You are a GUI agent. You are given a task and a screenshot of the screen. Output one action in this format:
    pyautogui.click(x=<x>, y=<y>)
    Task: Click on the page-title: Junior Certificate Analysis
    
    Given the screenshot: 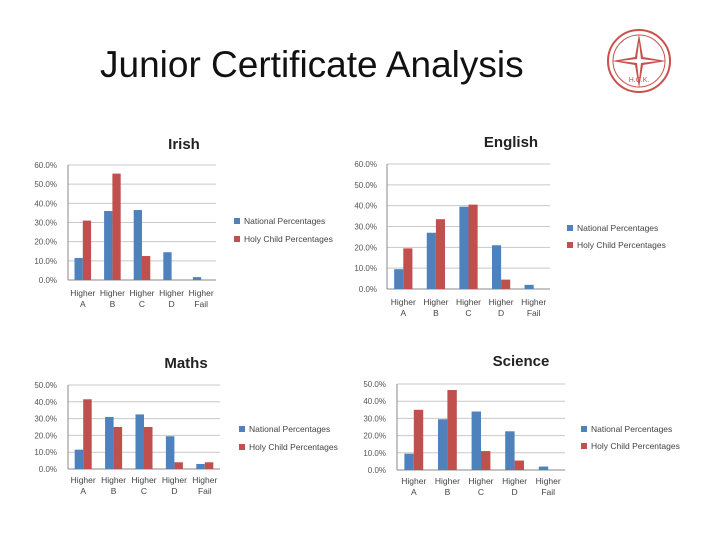 What is the action you would take?
    pyautogui.click(x=312, y=64)
    